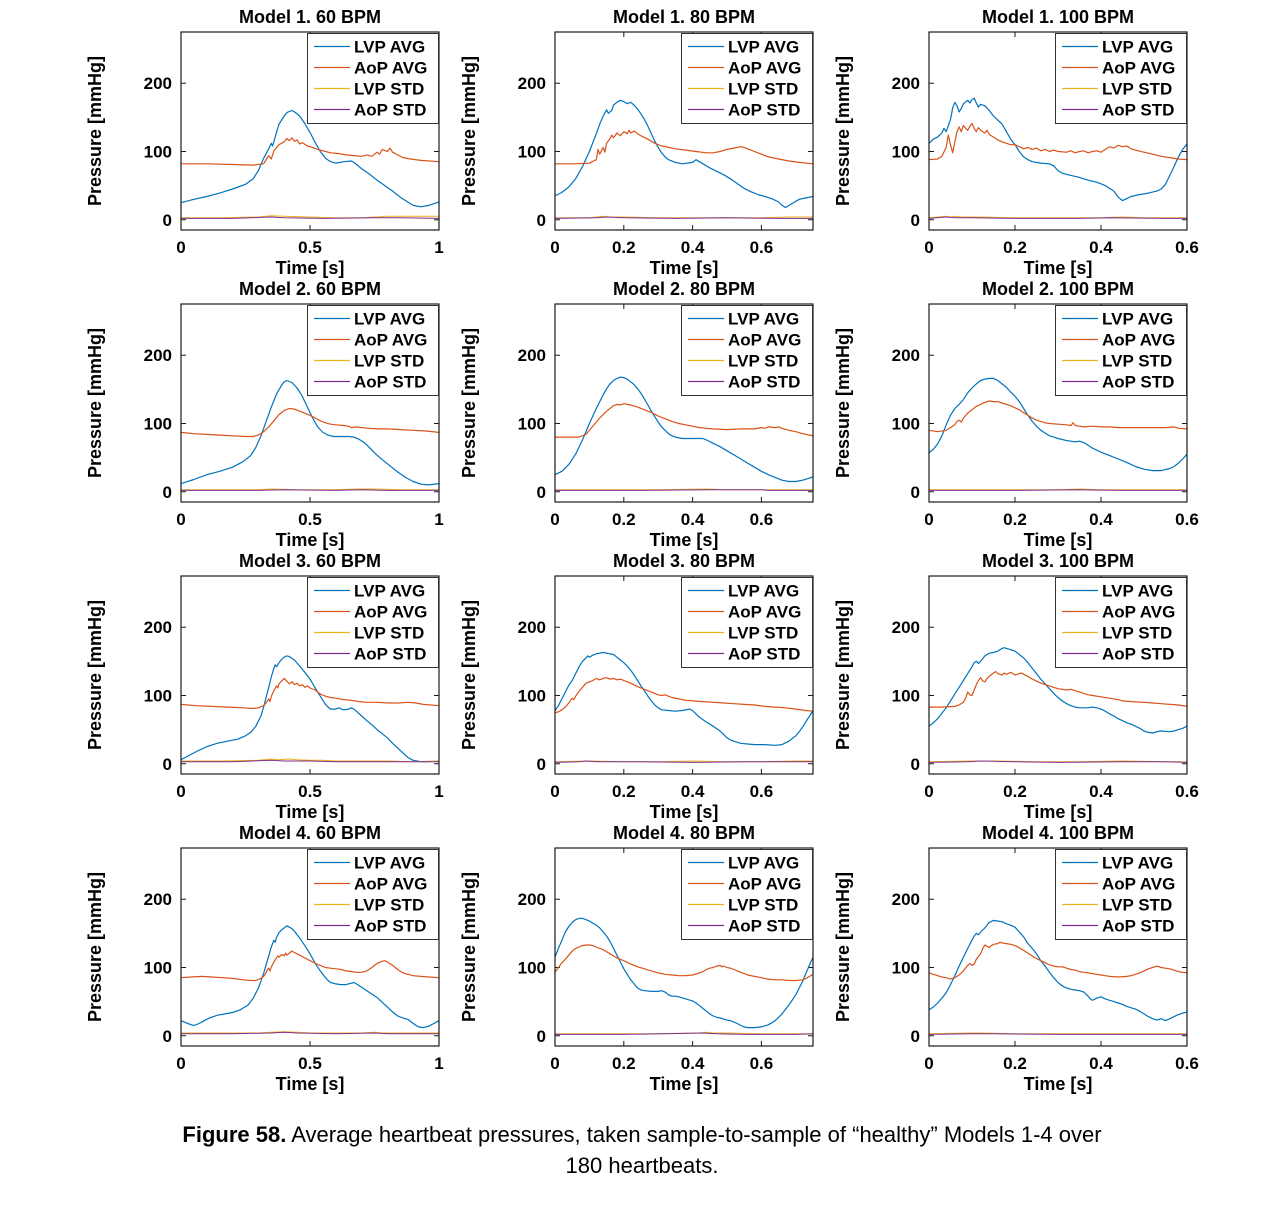  Describe the element at coordinates (1058, 540) in the screenshot. I see `x-axis-label: Time [s]` at that location.